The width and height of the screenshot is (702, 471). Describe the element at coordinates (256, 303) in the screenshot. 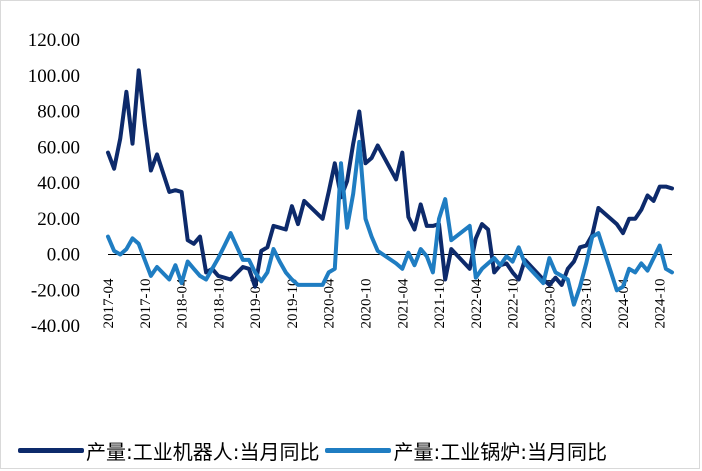

I see `x-tick-label: 2019-04` at that location.